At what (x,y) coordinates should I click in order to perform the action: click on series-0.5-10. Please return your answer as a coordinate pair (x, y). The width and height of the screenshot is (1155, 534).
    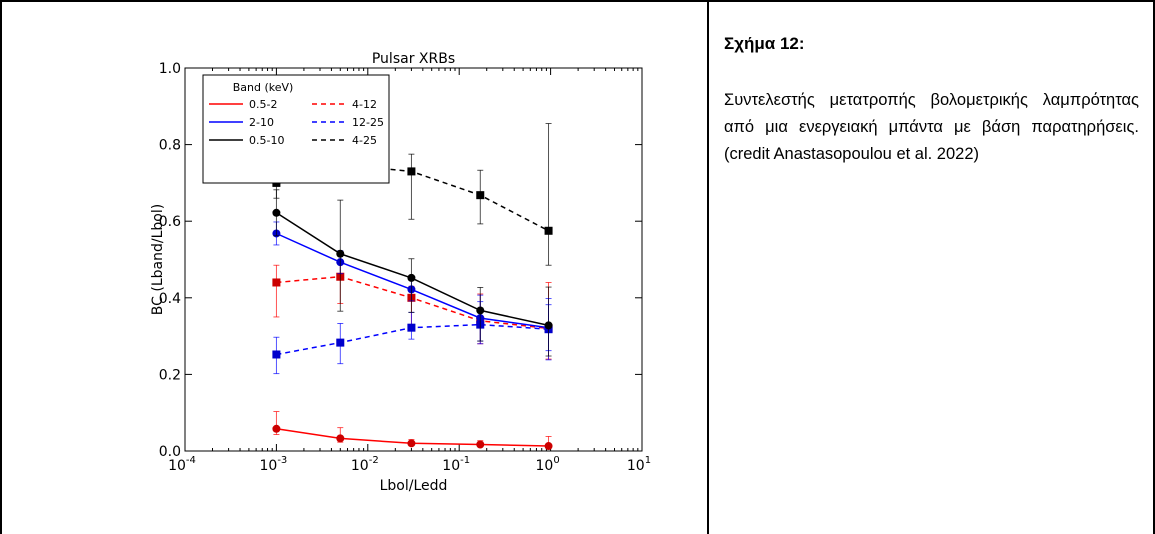
    Looking at the image, I should click on (412, 273).